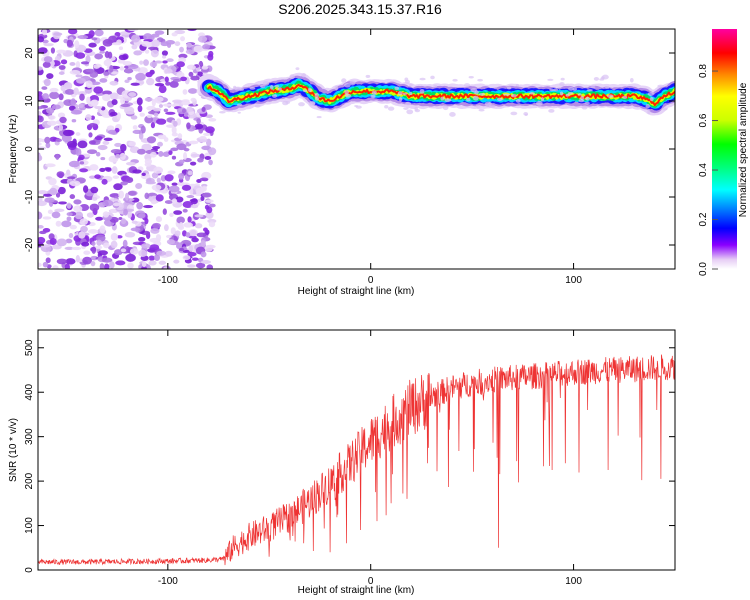  What do you see at coordinates (168, 581) in the screenshot?
I see `snr-xtick-label: -100` at bounding box center [168, 581].